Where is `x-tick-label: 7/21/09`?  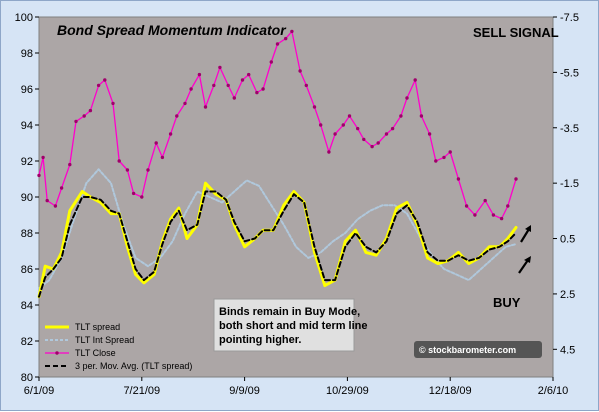
x-tick-label: 7/21/09 is located at coordinates (141, 391).